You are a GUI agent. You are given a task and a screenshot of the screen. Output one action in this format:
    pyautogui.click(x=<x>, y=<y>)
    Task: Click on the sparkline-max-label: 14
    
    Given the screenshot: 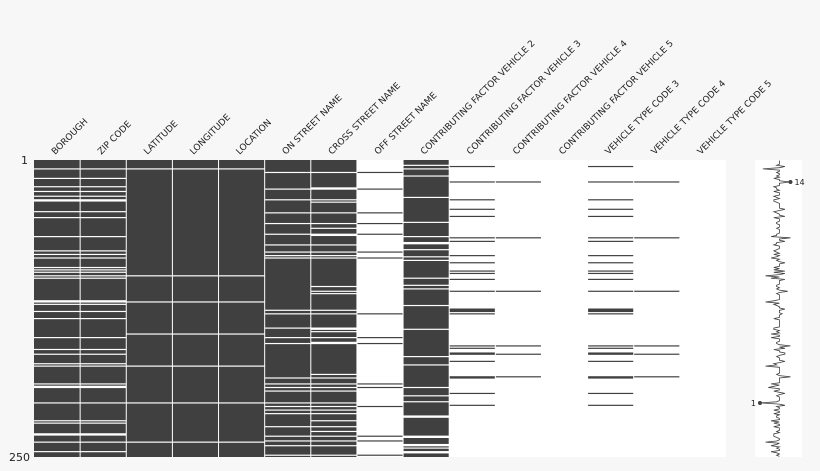 What is the action you would take?
    pyautogui.click(x=799, y=182)
    